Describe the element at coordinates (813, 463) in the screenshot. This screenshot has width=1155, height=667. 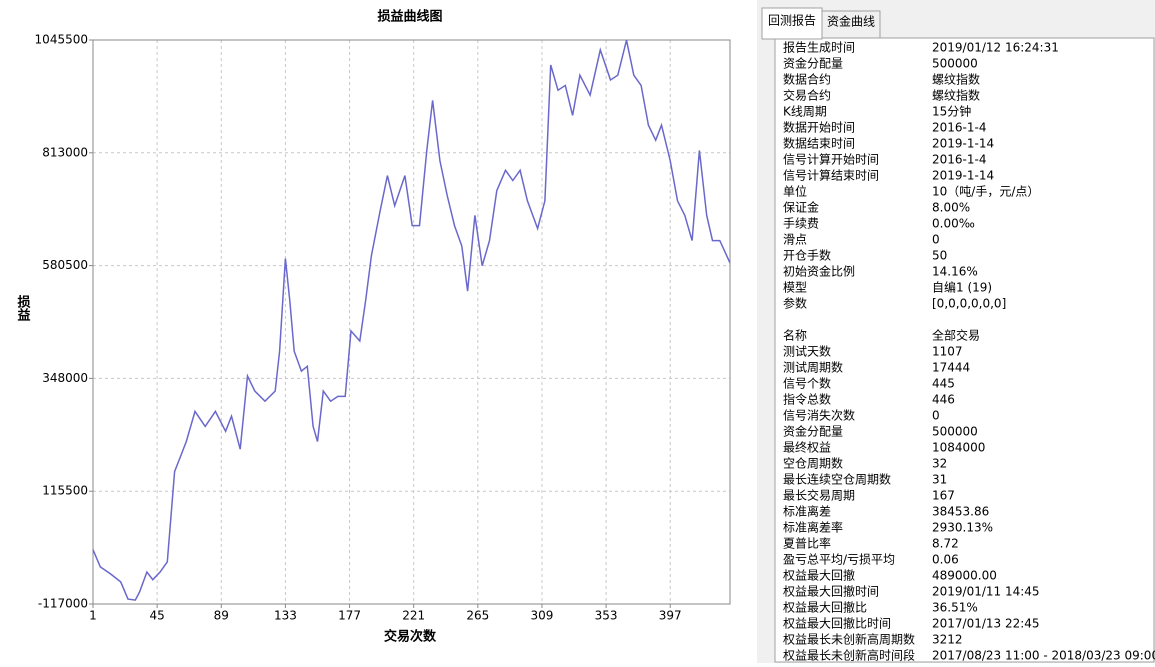
I see `report-label: 空仓周期数` at that location.